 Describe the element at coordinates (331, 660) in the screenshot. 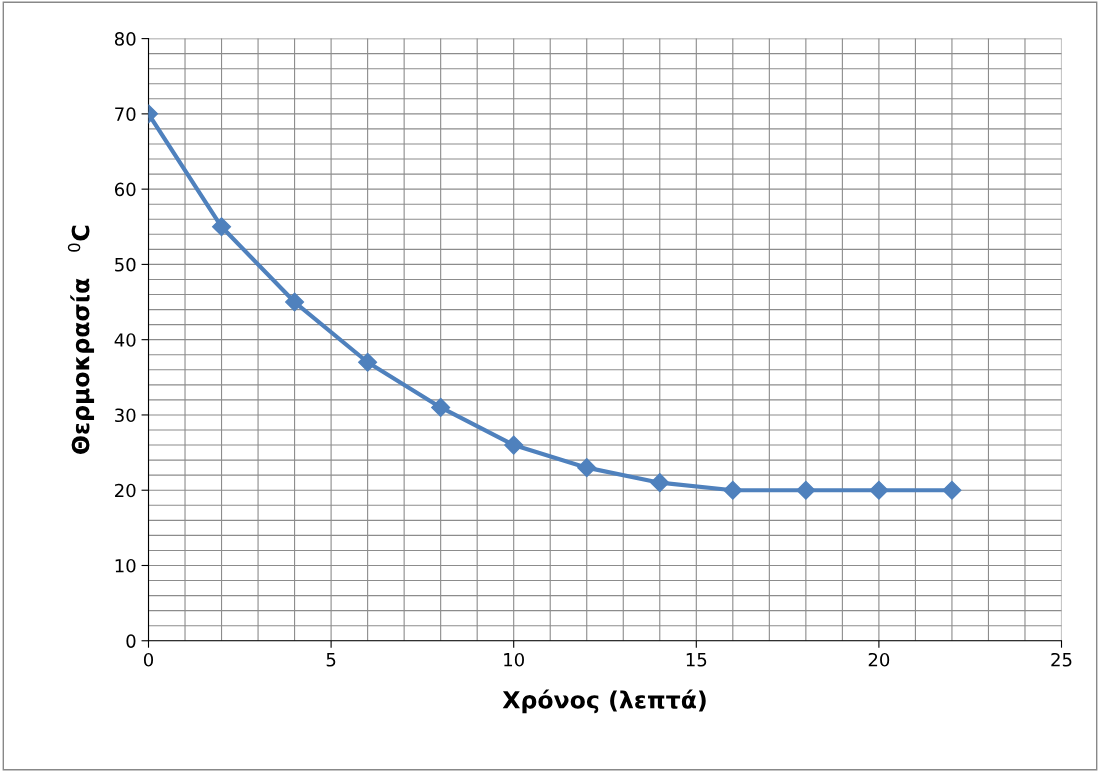

I see `x-tick-label: 5` at that location.